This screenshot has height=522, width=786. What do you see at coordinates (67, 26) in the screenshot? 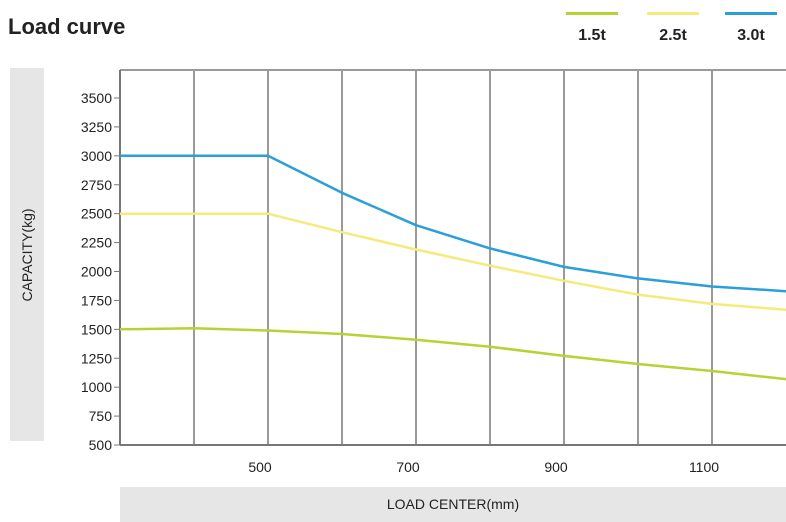
I see `chart-title: Load curve` at bounding box center [67, 26].